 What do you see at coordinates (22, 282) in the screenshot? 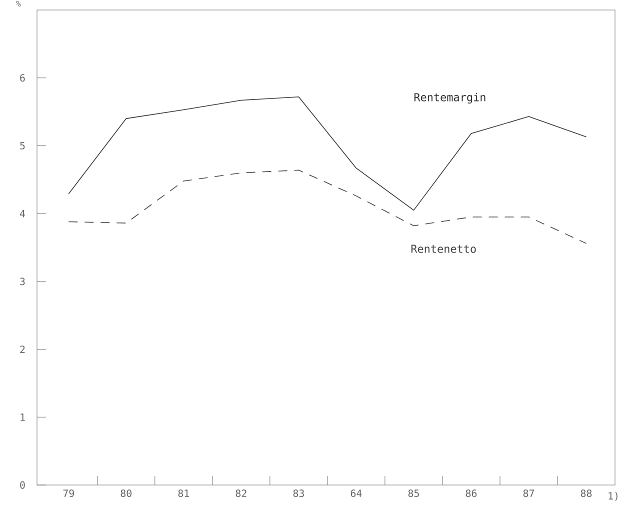
I see `y-tick-label: 3` at bounding box center [22, 282].